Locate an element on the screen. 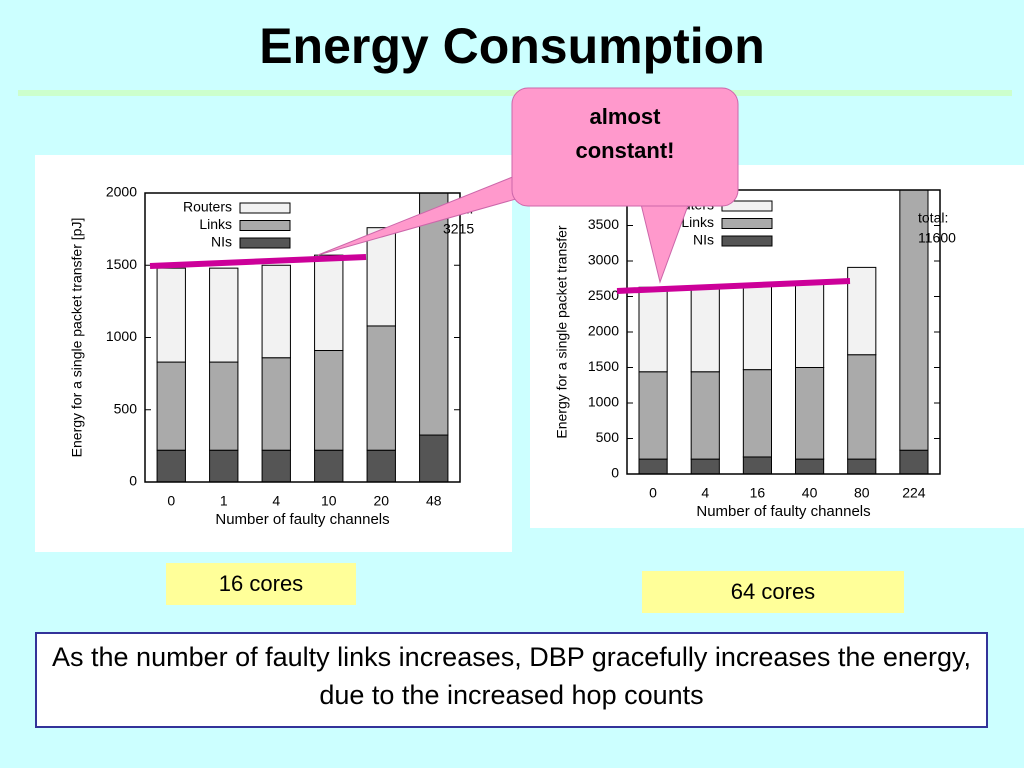 This screenshot has width=1024, height=768. annotation: total: is located at coordinates (933, 218).